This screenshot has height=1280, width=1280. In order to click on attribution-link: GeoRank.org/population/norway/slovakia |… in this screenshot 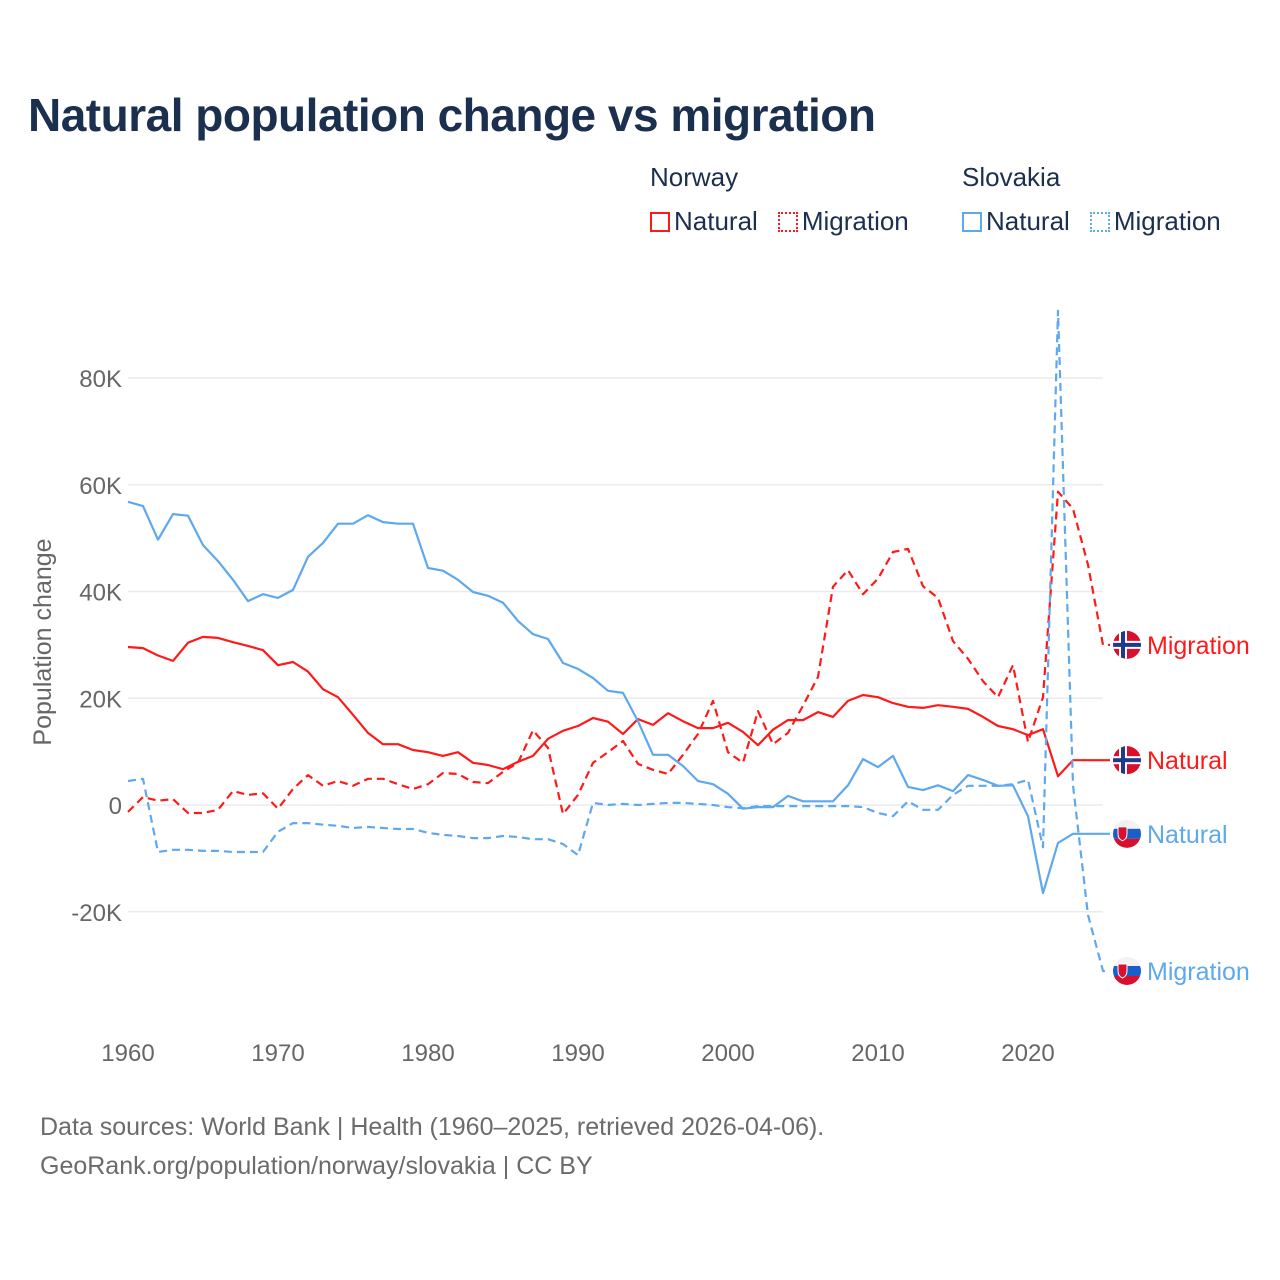, I will do `click(316, 1166)`.